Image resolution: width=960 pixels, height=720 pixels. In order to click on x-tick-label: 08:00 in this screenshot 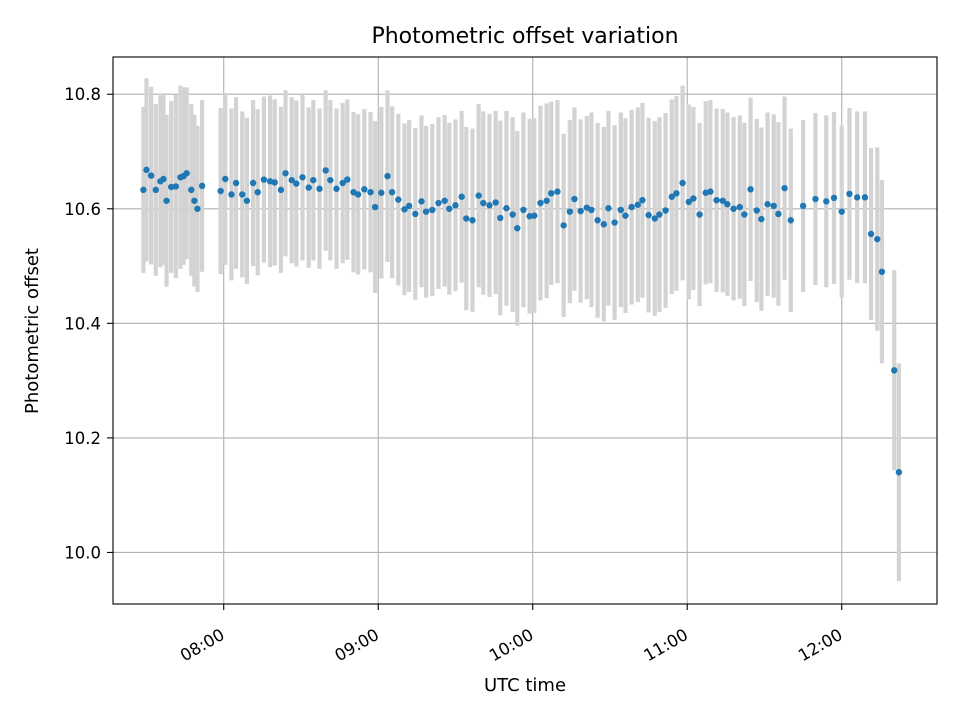, I will do `click(202, 645)`.